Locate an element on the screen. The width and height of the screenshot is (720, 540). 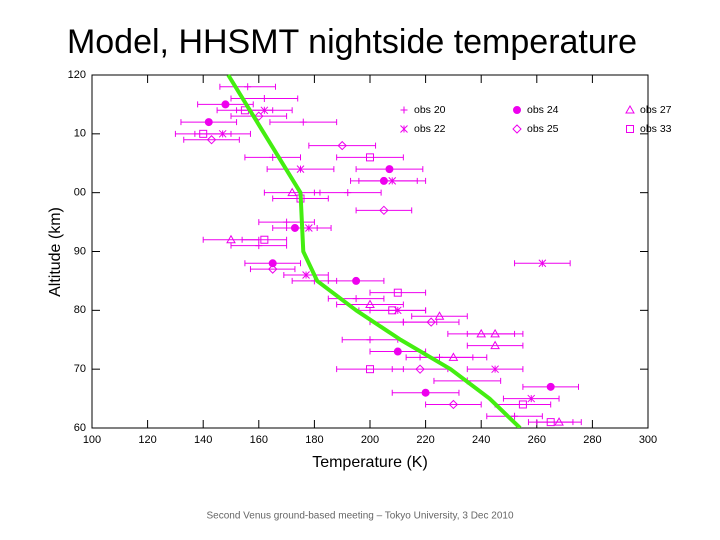
slide-title: Model, HHSMT nightside temperature is located at coordinates (352, 42).